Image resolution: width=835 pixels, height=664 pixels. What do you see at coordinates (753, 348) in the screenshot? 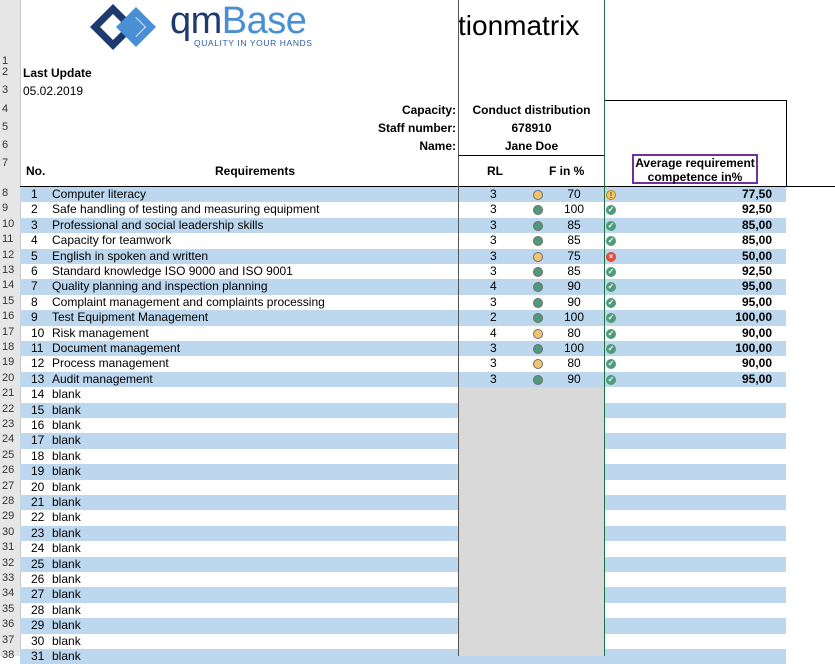
I see `avg-value: 100,00` at bounding box center [753, 348].